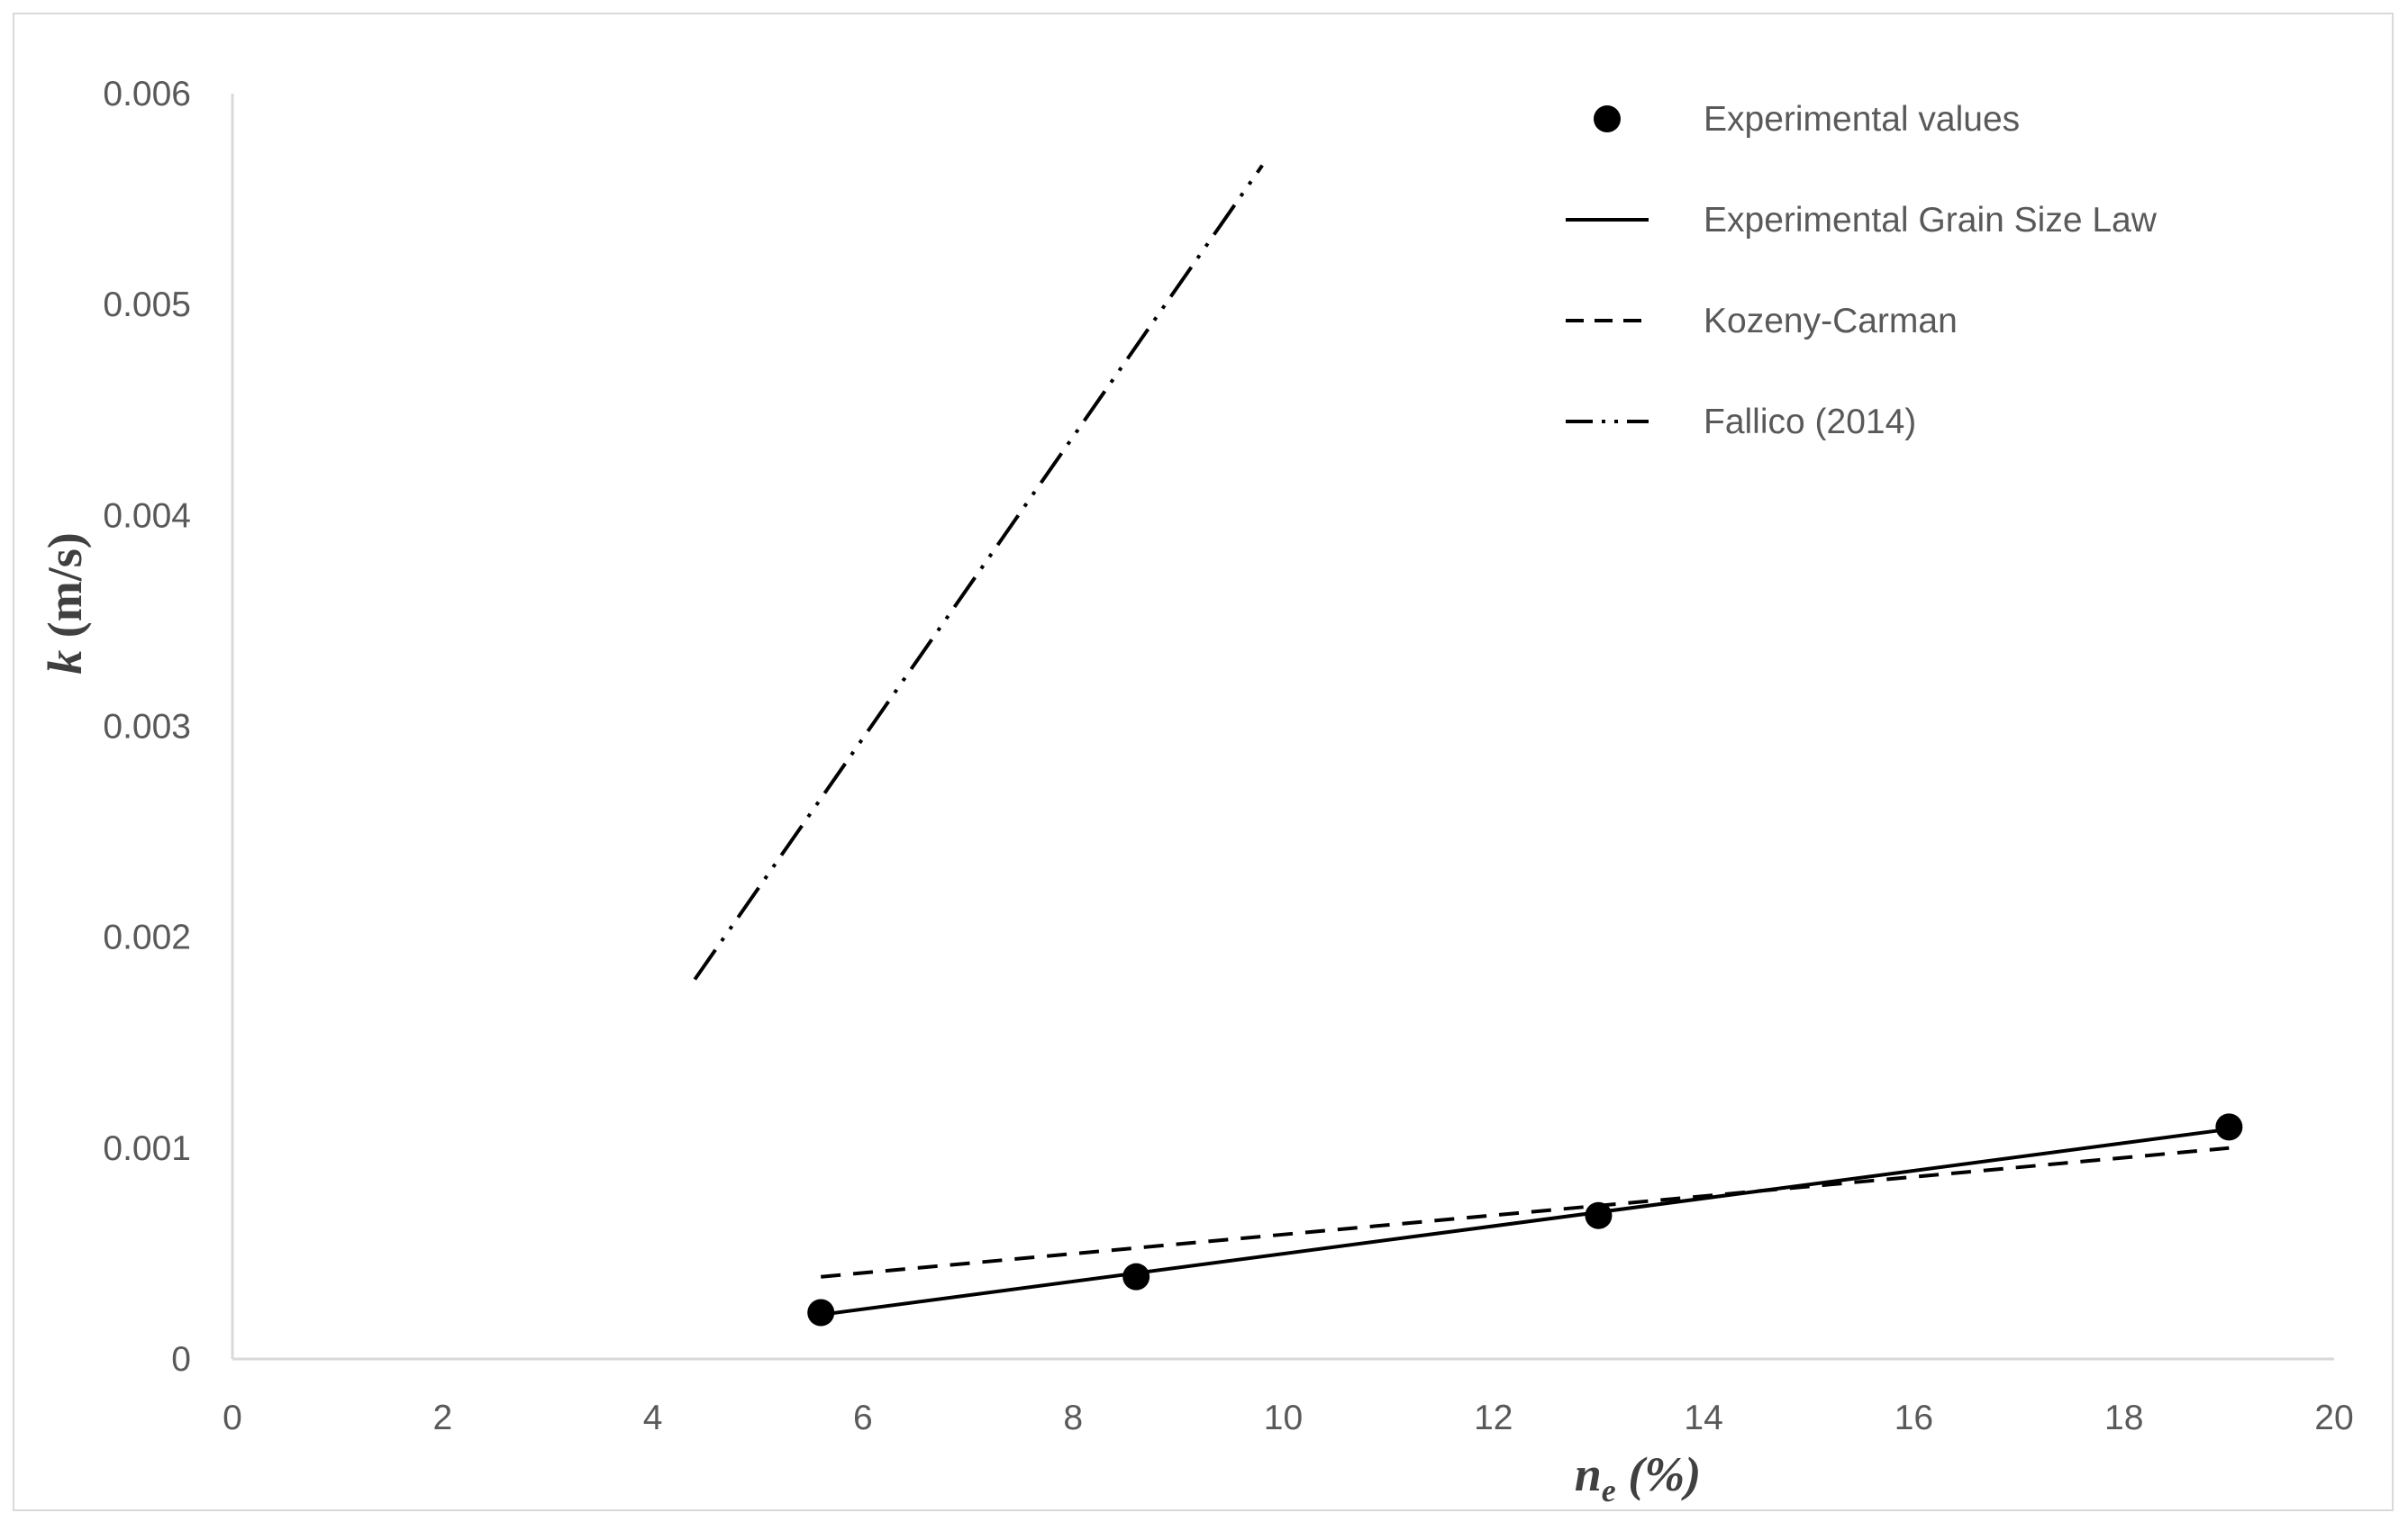 The width and height of the screenshot is (2408, 1531). I want to click on x-tick-label: 18, so click(2123, 1418).